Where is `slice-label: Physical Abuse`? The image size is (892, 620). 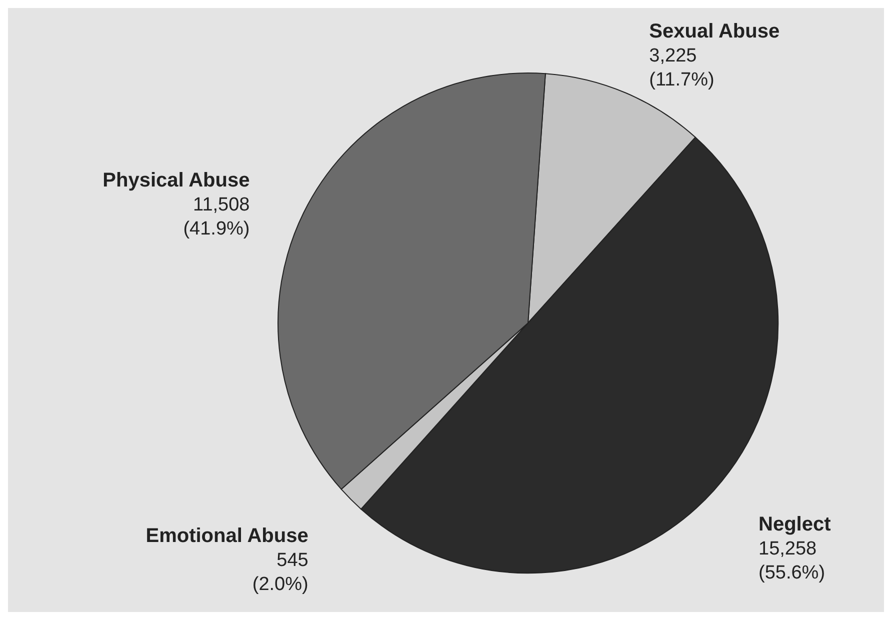 slice-label: Physical Abuse is located at coordinates (176, 180).